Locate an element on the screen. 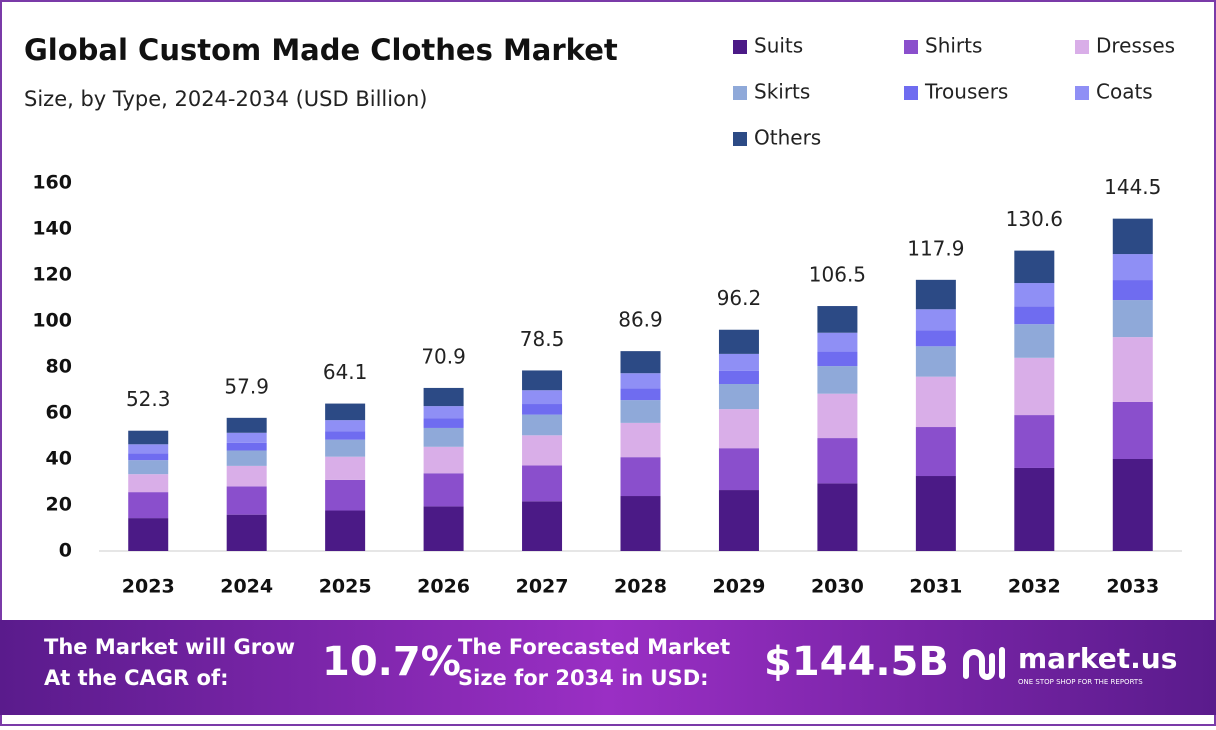 The height and width of the screenshot is (730, 1216). cagr-label: At the CAGR of: is located at coordinates (136, 678).